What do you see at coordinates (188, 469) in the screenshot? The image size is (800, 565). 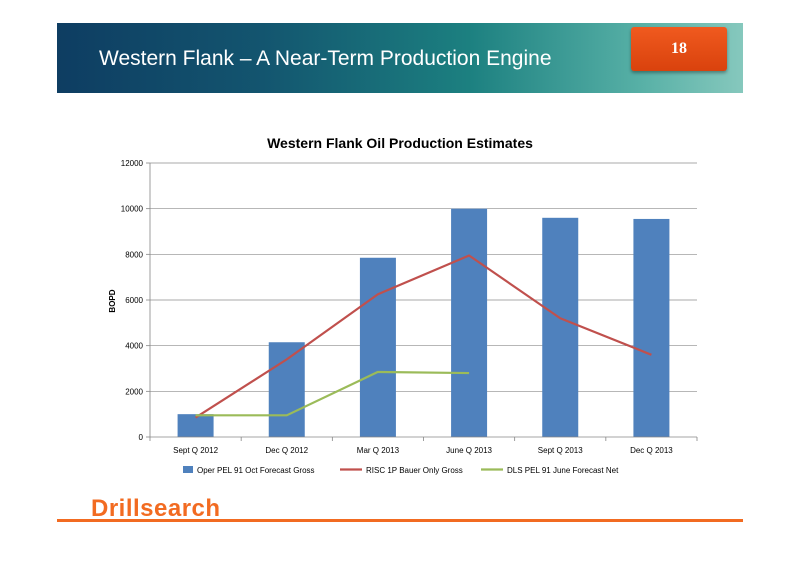 I see `legend-swatch` at bounding box center [188, 469].